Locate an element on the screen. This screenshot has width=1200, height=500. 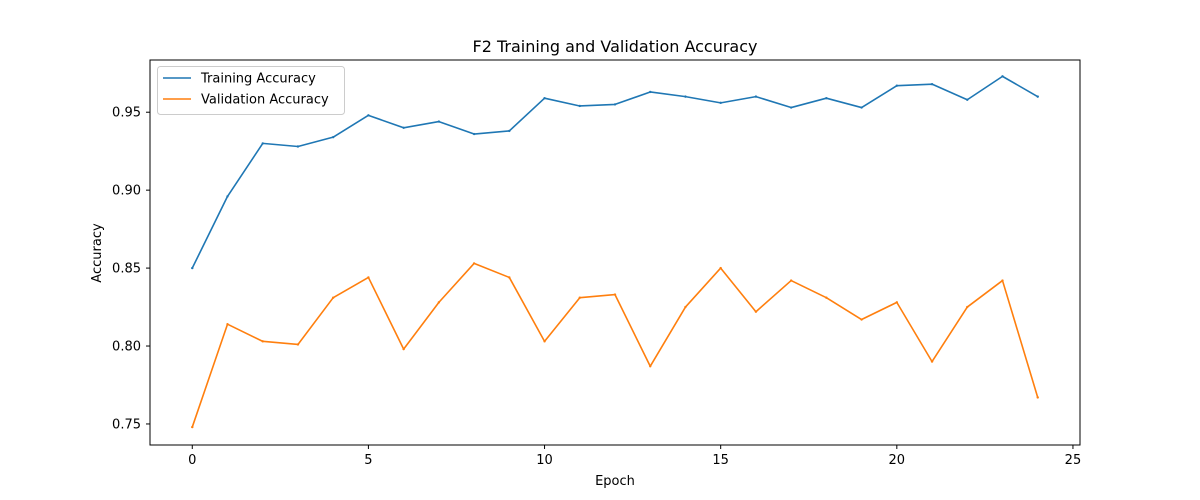
x-tick-label: 15 is located at coordinates (720, 460).